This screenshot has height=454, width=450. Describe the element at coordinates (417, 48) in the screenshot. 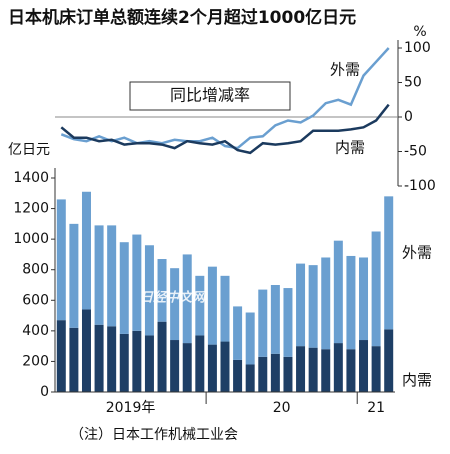

I see `y2-tick-label: 100` at that location.